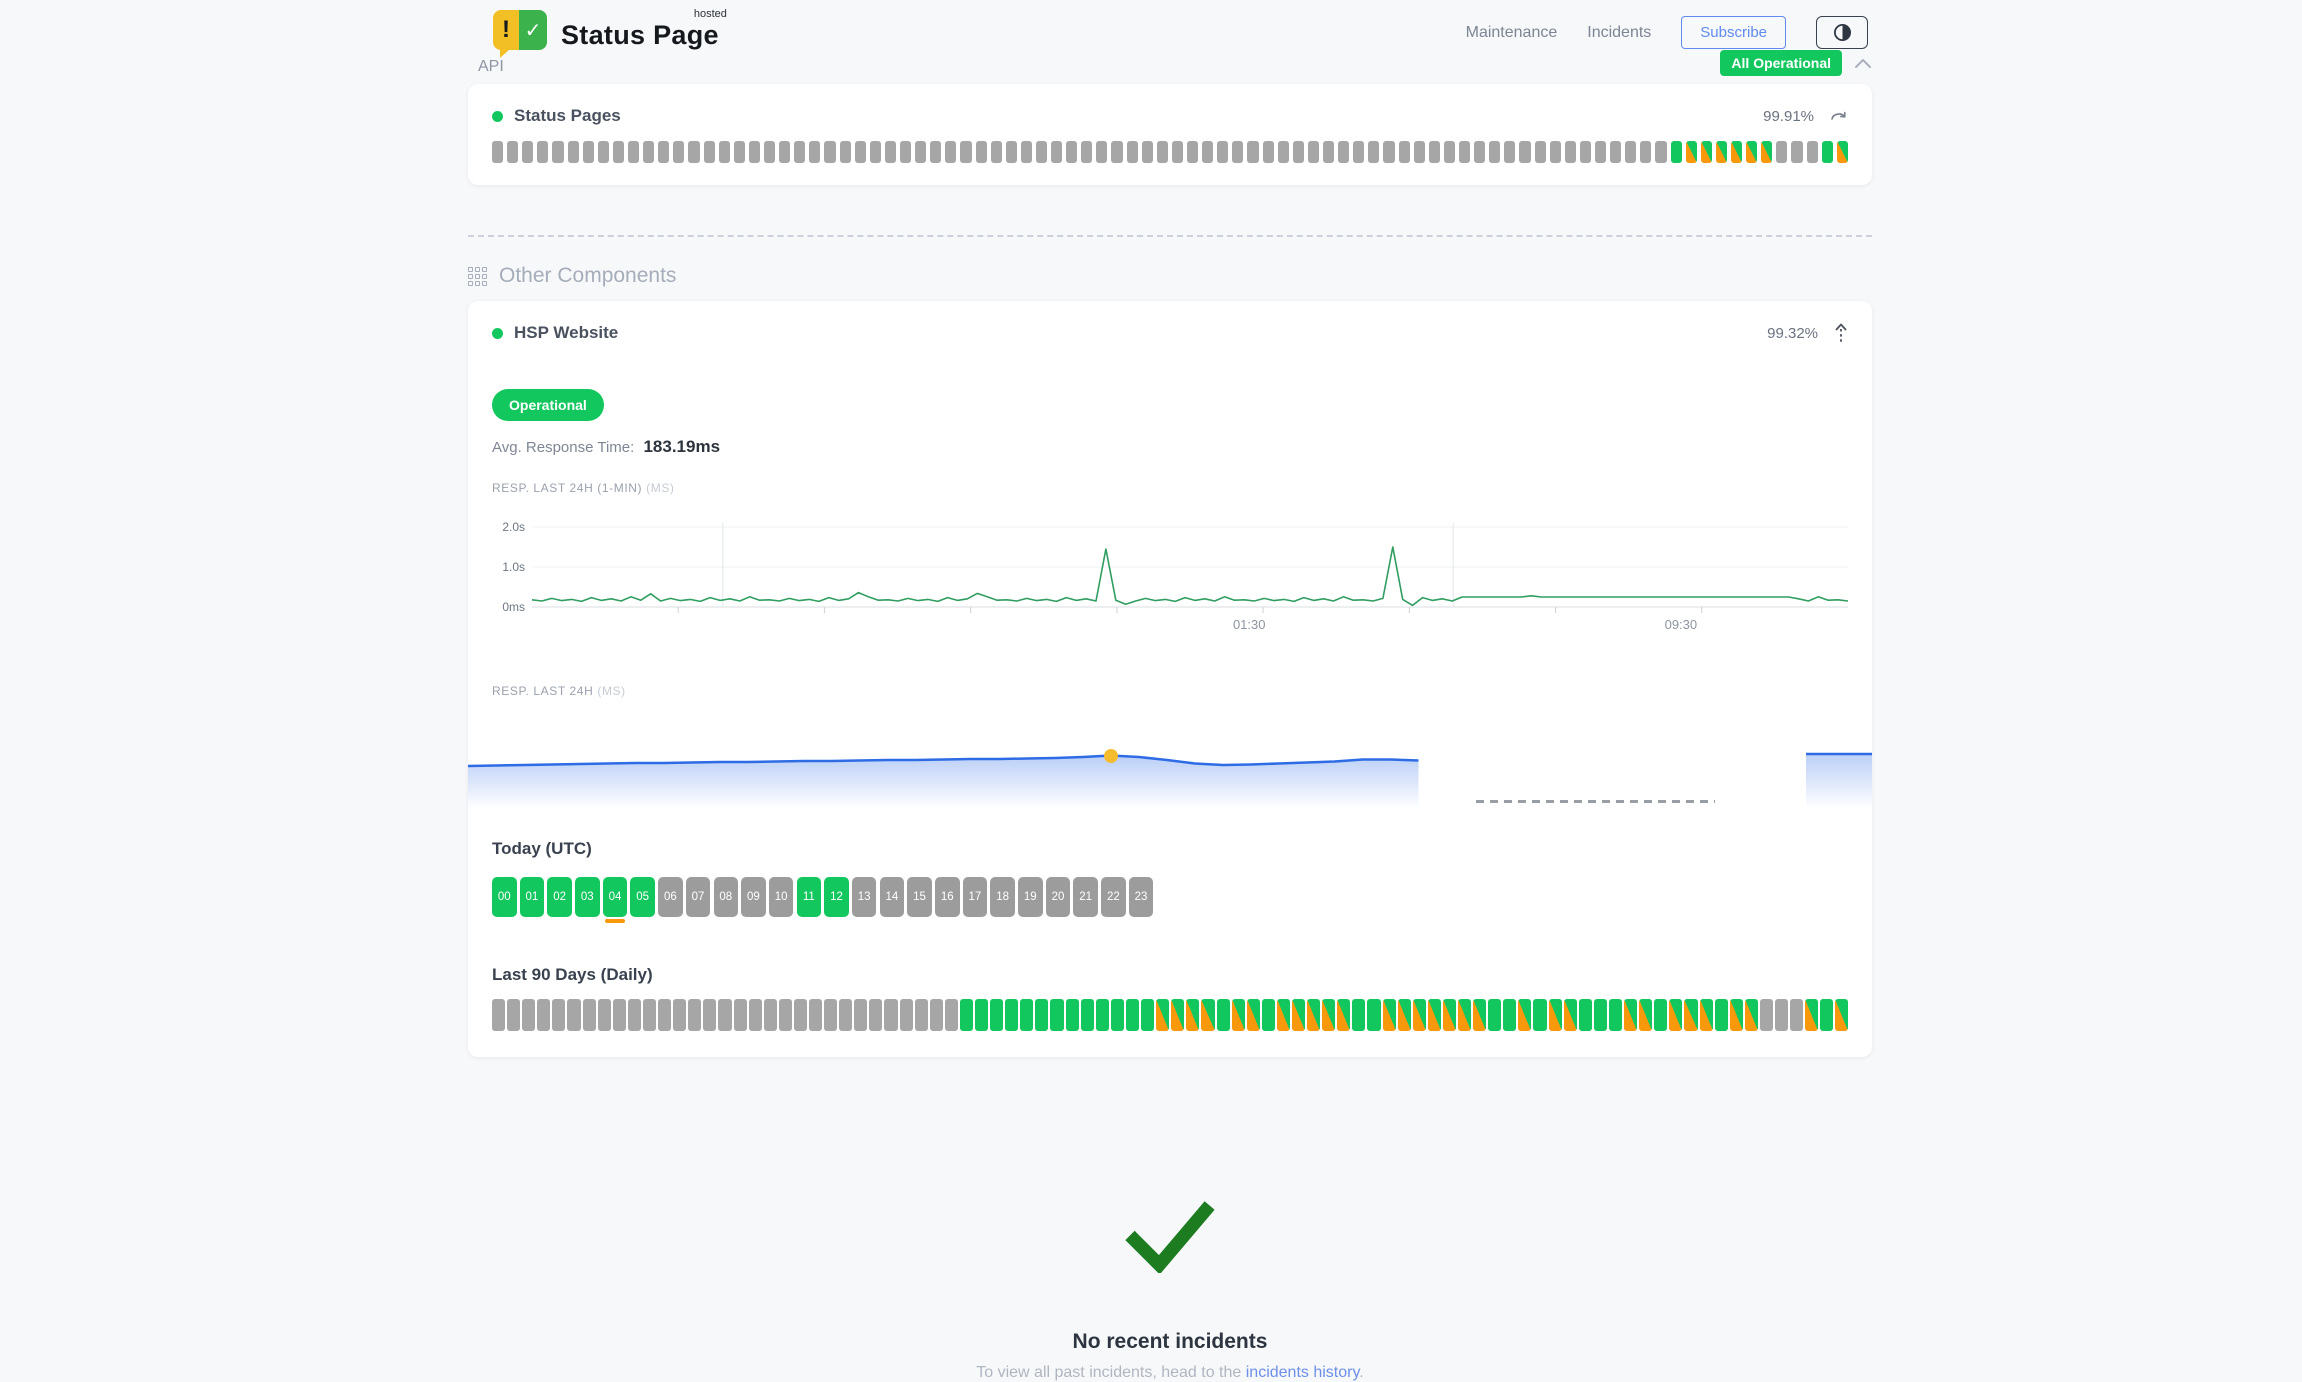  Describe the element at coordinates (836, 897) in the screenshot. I see `hour-block-12: 12` at that location.